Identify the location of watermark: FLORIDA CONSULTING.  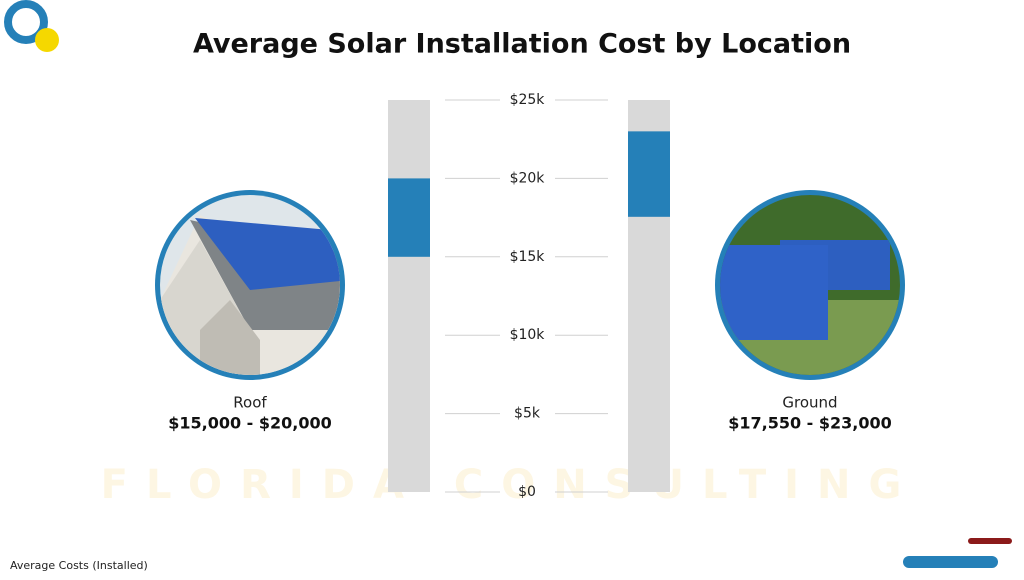
(510, 485).